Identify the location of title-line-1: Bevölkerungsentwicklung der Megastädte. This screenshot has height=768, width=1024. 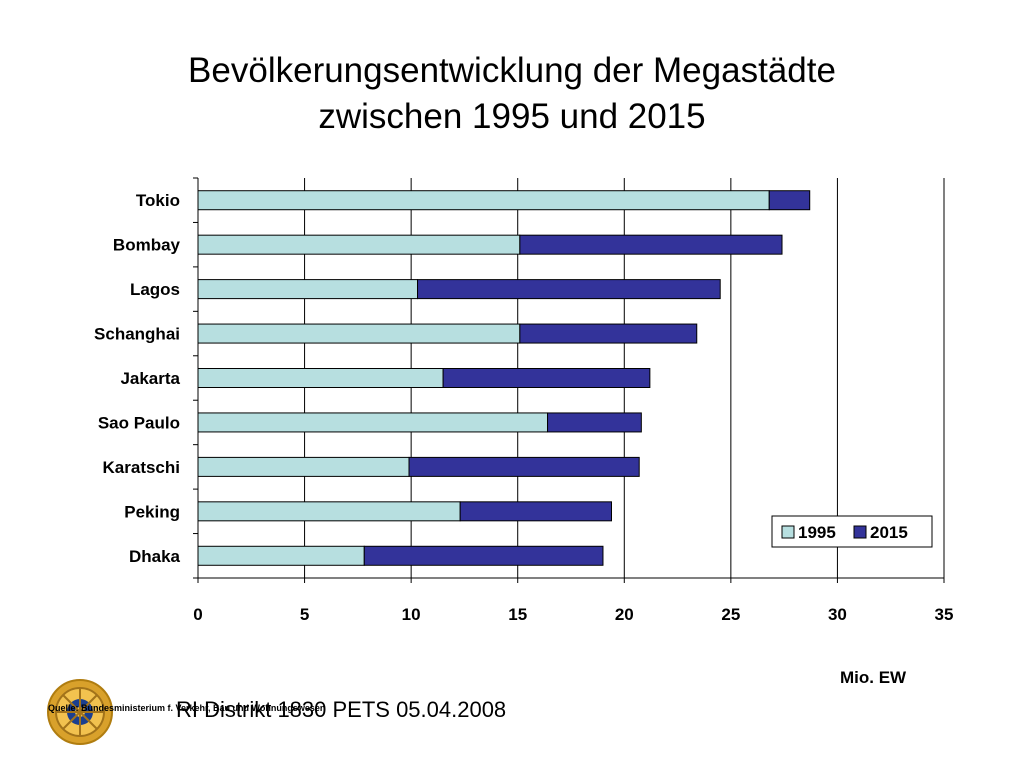
(512, 70).